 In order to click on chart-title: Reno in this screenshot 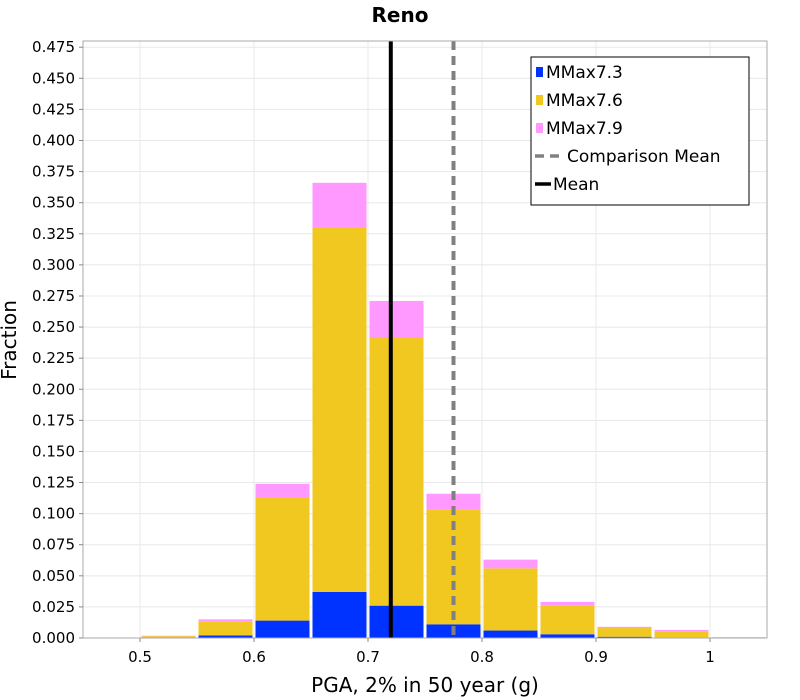, I will do `click(400, 15)`.